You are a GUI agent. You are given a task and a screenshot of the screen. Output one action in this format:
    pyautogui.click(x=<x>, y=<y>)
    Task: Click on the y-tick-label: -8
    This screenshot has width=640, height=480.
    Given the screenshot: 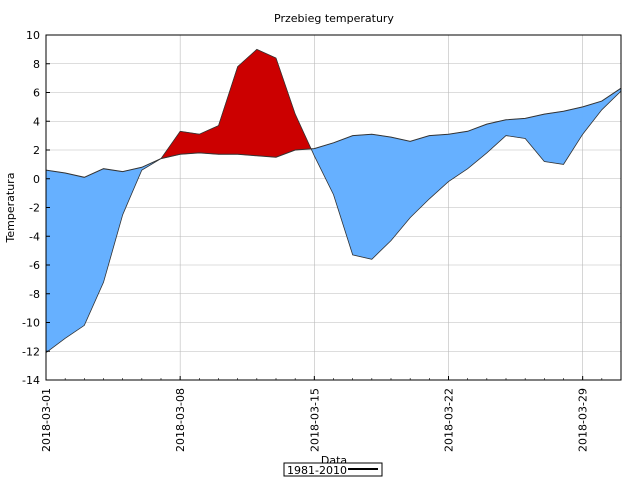 What is the action you would take?
    pyautogui.click(x=34, y=294)
    